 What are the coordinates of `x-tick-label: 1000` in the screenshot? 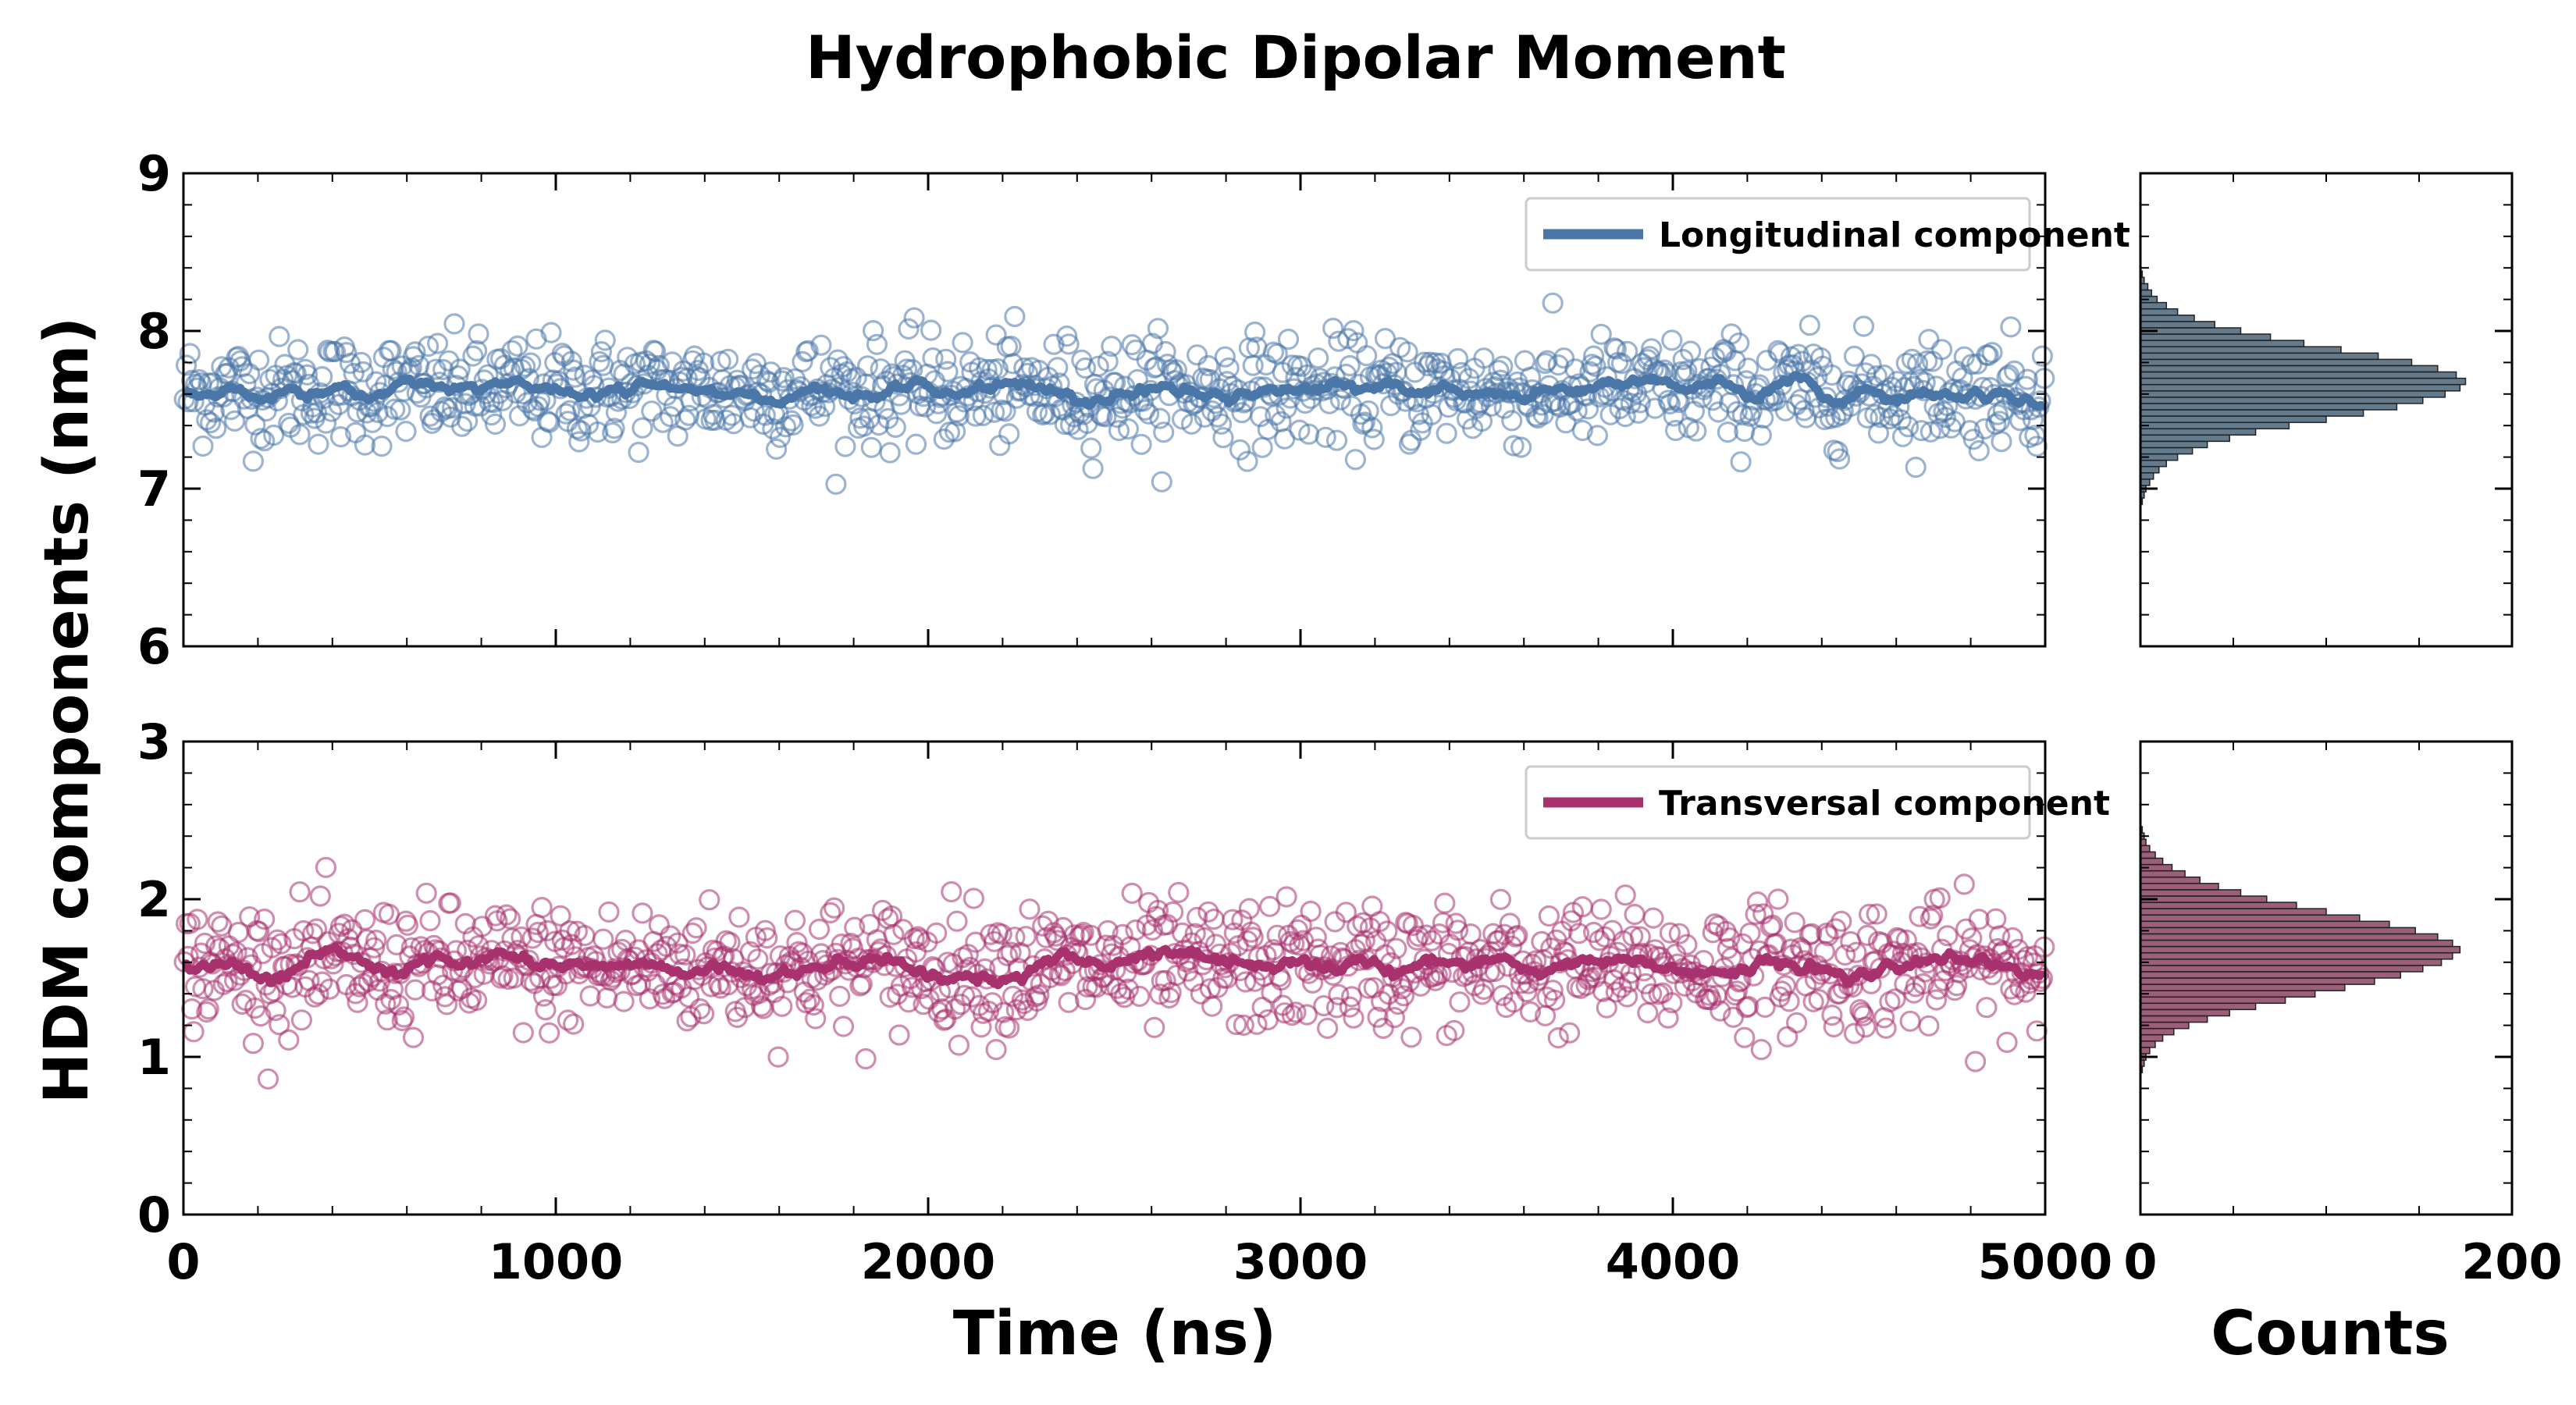 It's located at (556, 1261).